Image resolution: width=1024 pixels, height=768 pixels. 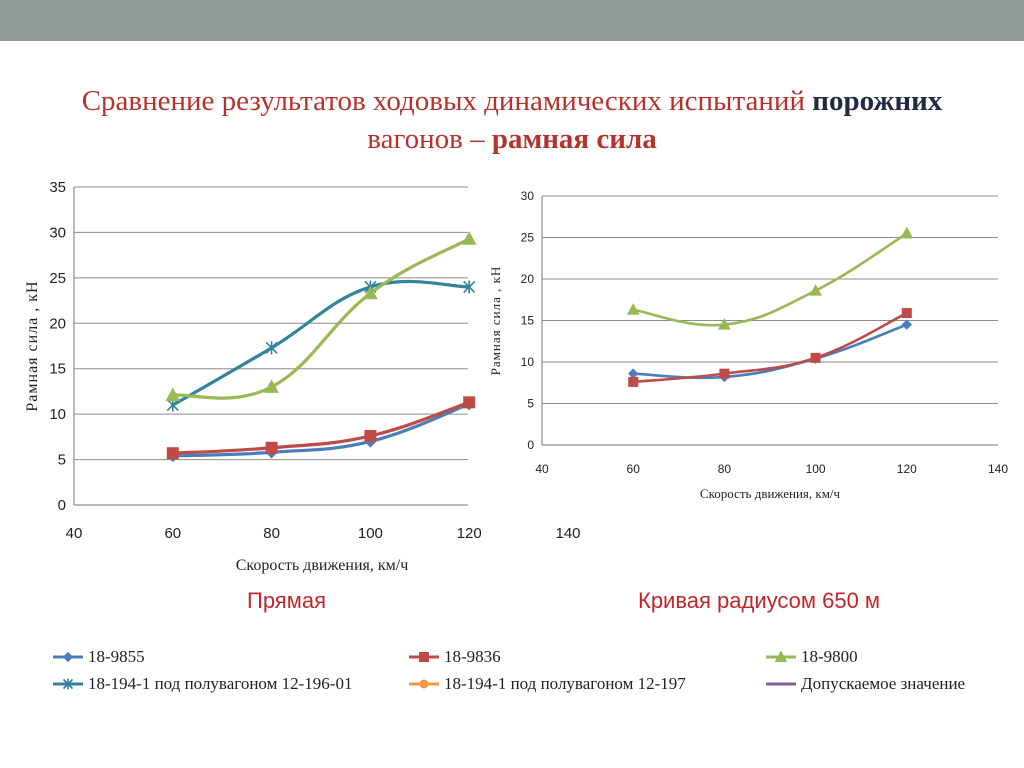 What do you see at coordinates (220, 683) in the screenshot?
I see `legend-label: 18-194-1 под полувагоном 12-196-01` at bounding box center [220, 683].